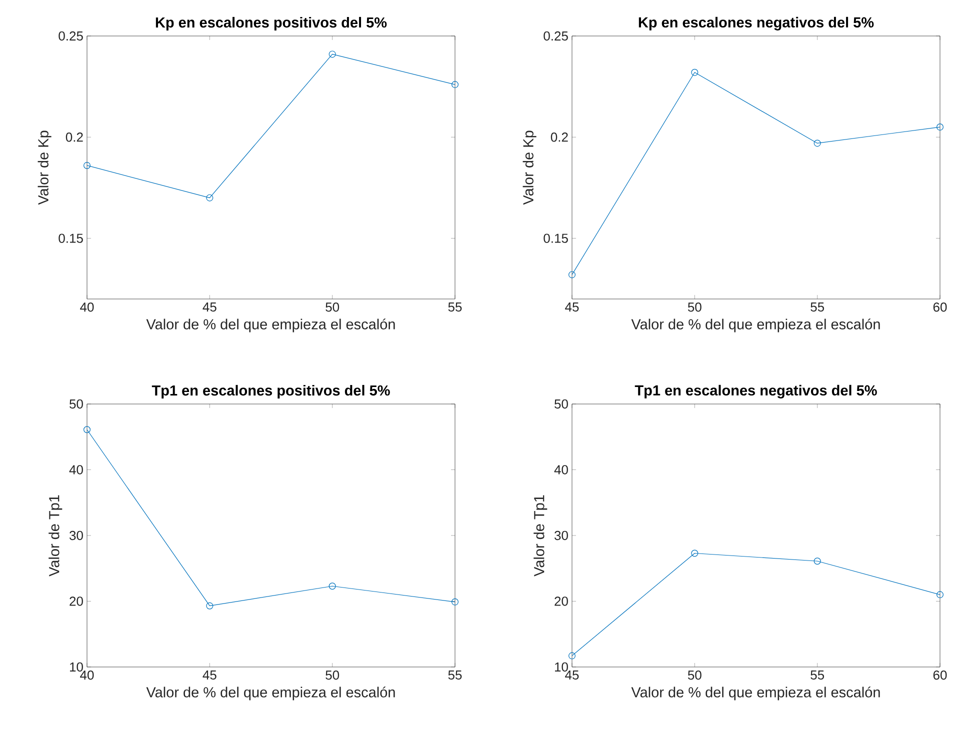 The width and height of the screenshot is (958, 733). I want to click on chart-title: Tp1 en escalones positivos del 5%, so click(271, 391).